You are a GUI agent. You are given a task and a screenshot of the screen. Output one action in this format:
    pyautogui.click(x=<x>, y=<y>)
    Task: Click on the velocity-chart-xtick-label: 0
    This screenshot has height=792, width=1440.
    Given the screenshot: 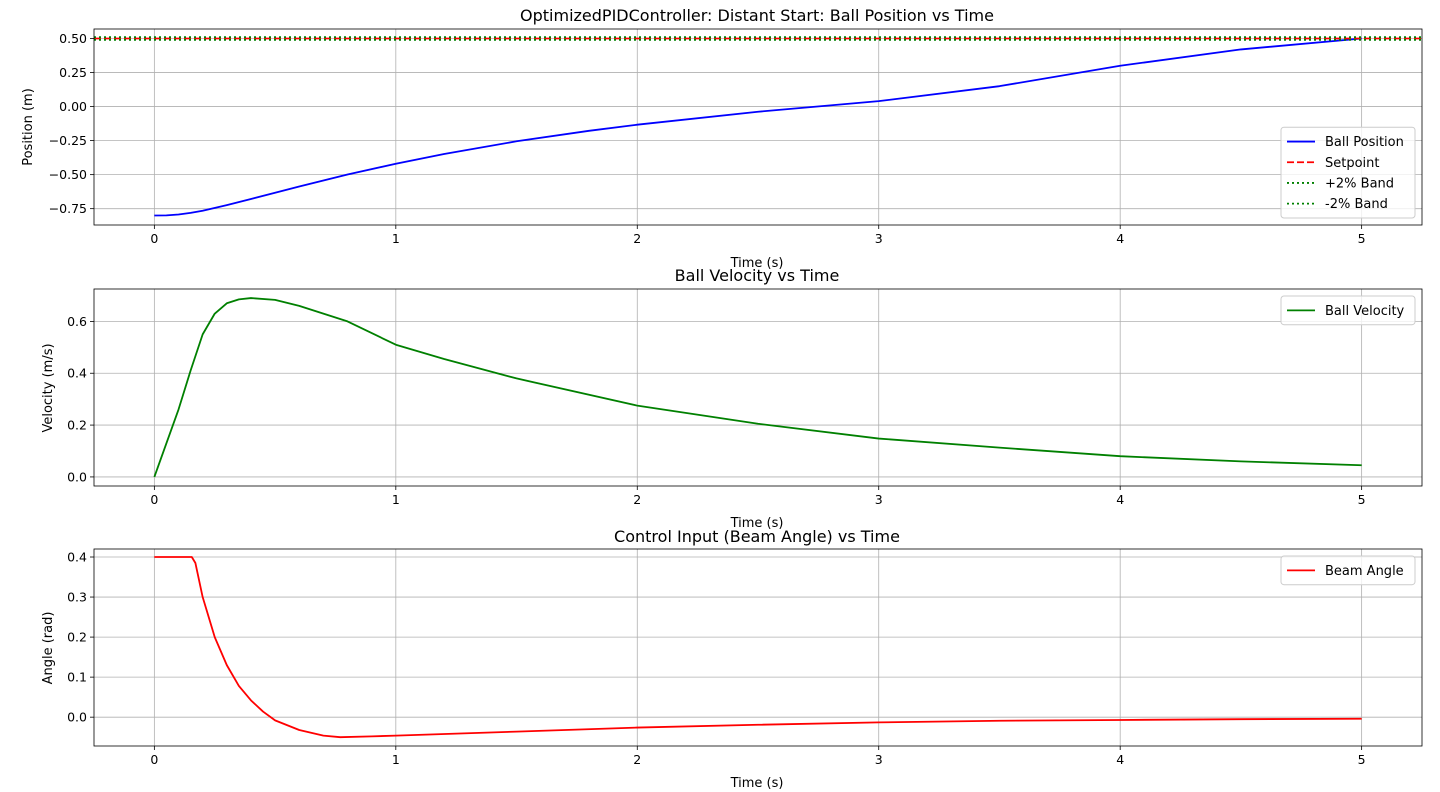 What is the action you would take?
    pyautogui.click(x=154, y=499)
    